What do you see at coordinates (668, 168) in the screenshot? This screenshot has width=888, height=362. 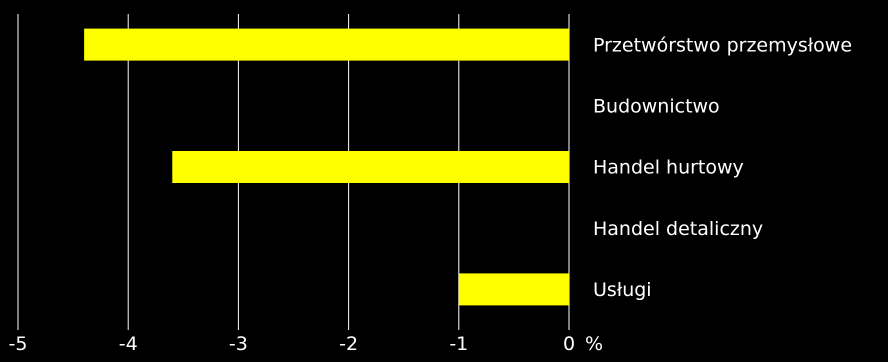 I see `category-label: Handel hurtowy` at bounding box center [668, 168].